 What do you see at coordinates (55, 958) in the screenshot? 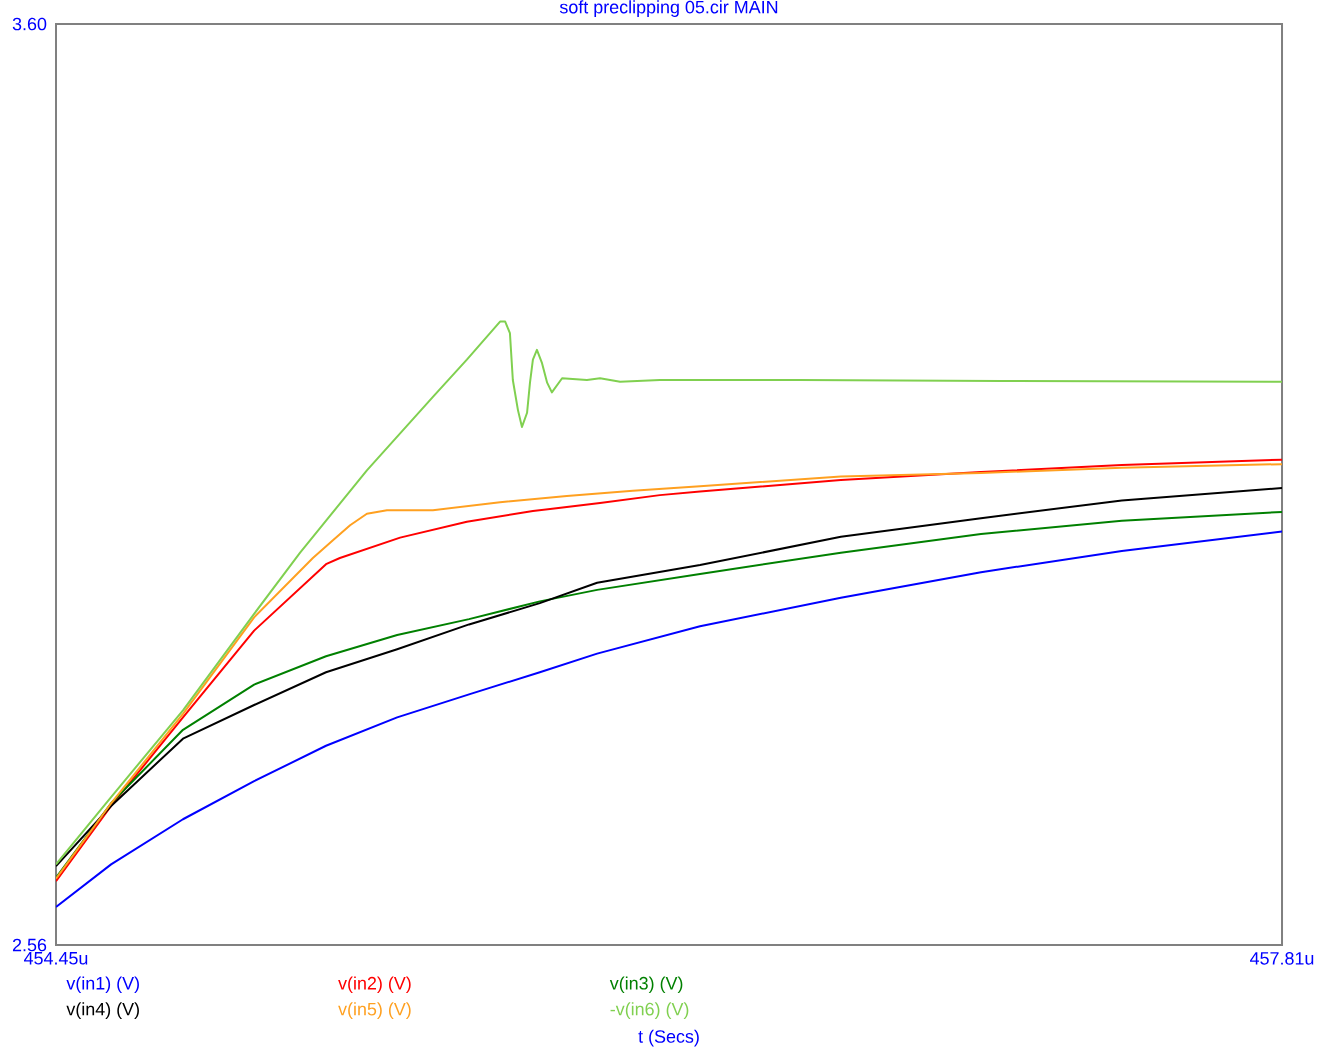
I see `x-tick-label: 454.45u` at bounding box center [55, 958].